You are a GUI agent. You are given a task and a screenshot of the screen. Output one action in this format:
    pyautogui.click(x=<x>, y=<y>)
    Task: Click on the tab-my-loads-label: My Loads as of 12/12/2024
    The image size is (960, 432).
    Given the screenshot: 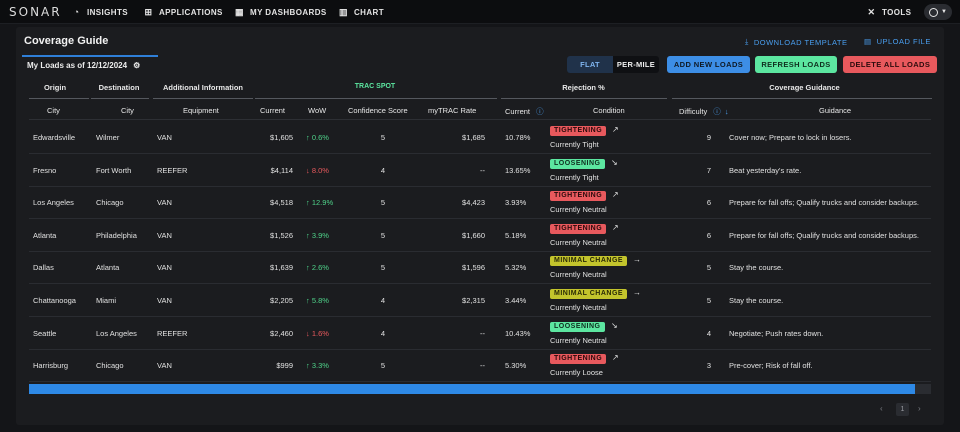 What is the action you would take?
    pyautogui.click(x=77, y=65)
    